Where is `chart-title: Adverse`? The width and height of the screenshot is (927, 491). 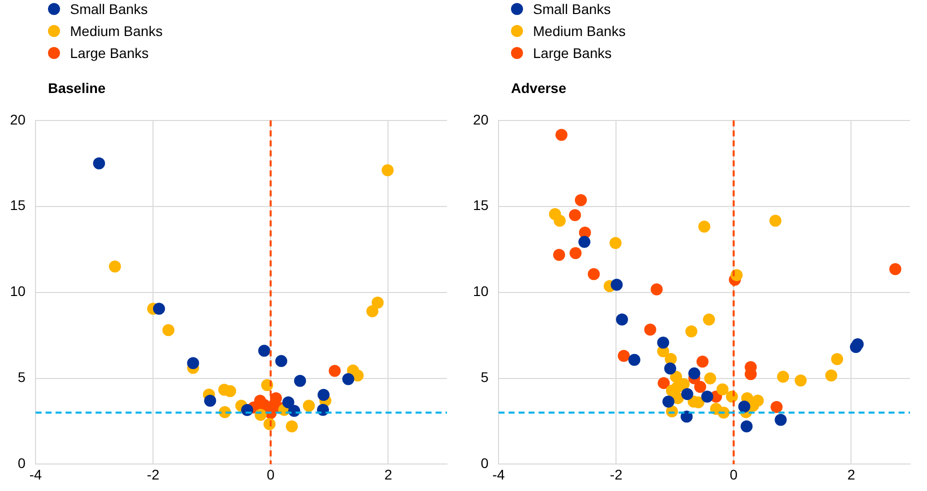
chart-title: Adverse is located at coordinates (539, 89).